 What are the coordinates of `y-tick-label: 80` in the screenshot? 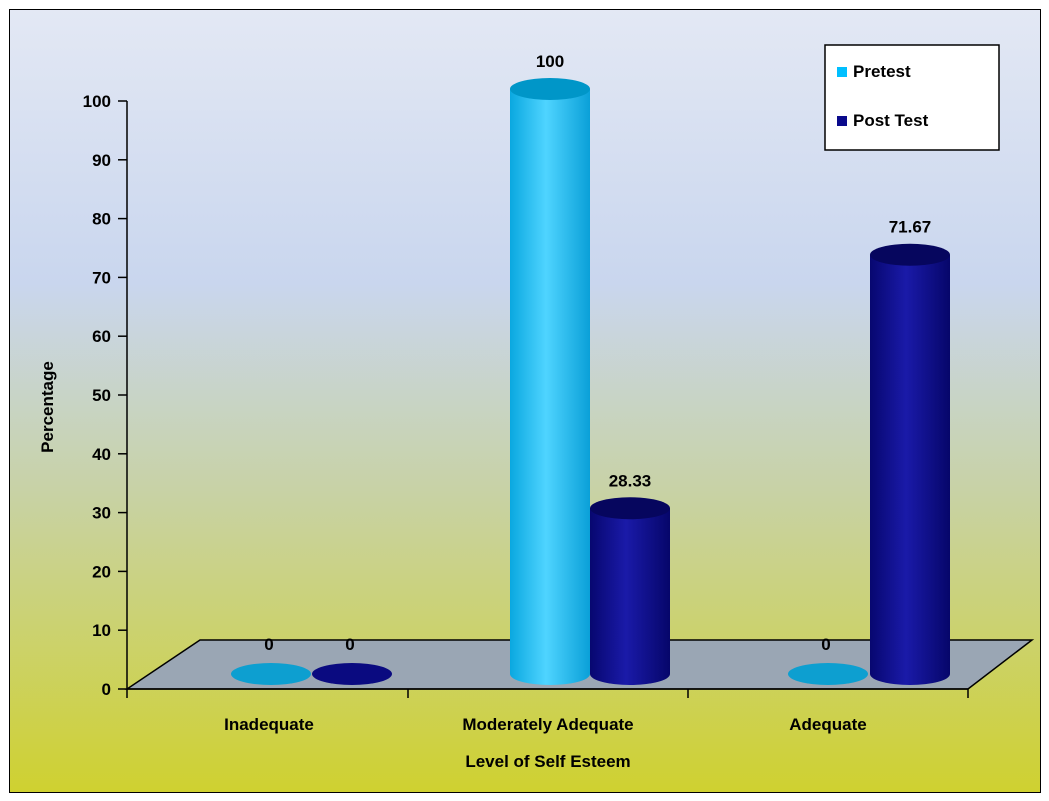 It's located at (101, 219).